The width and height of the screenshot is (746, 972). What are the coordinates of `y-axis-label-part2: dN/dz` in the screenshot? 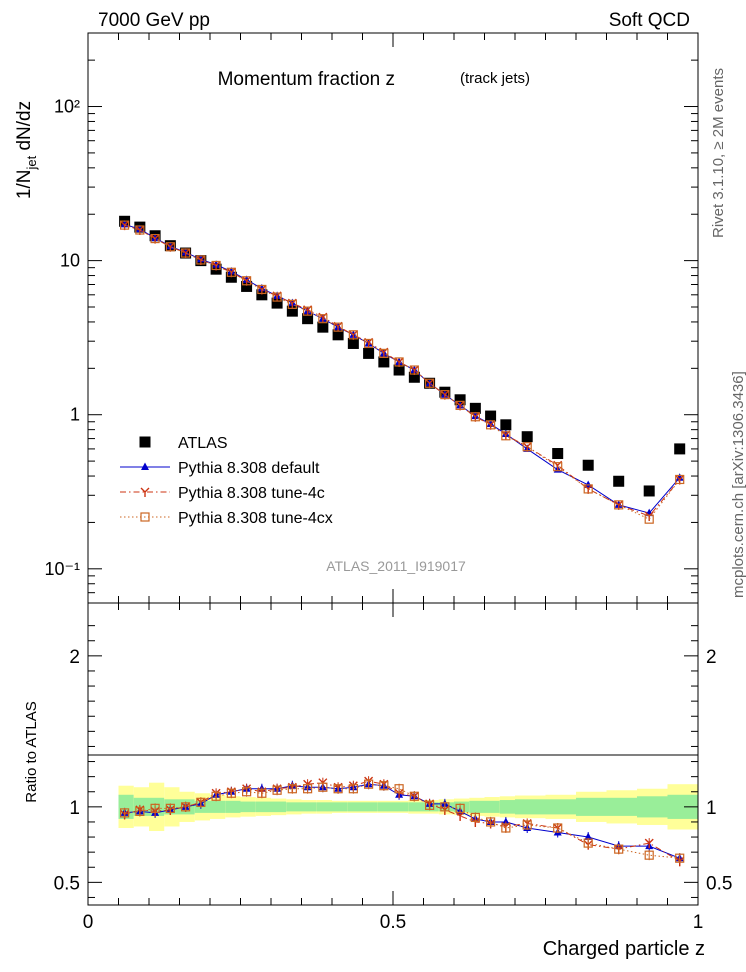 It's located at (24, 128).